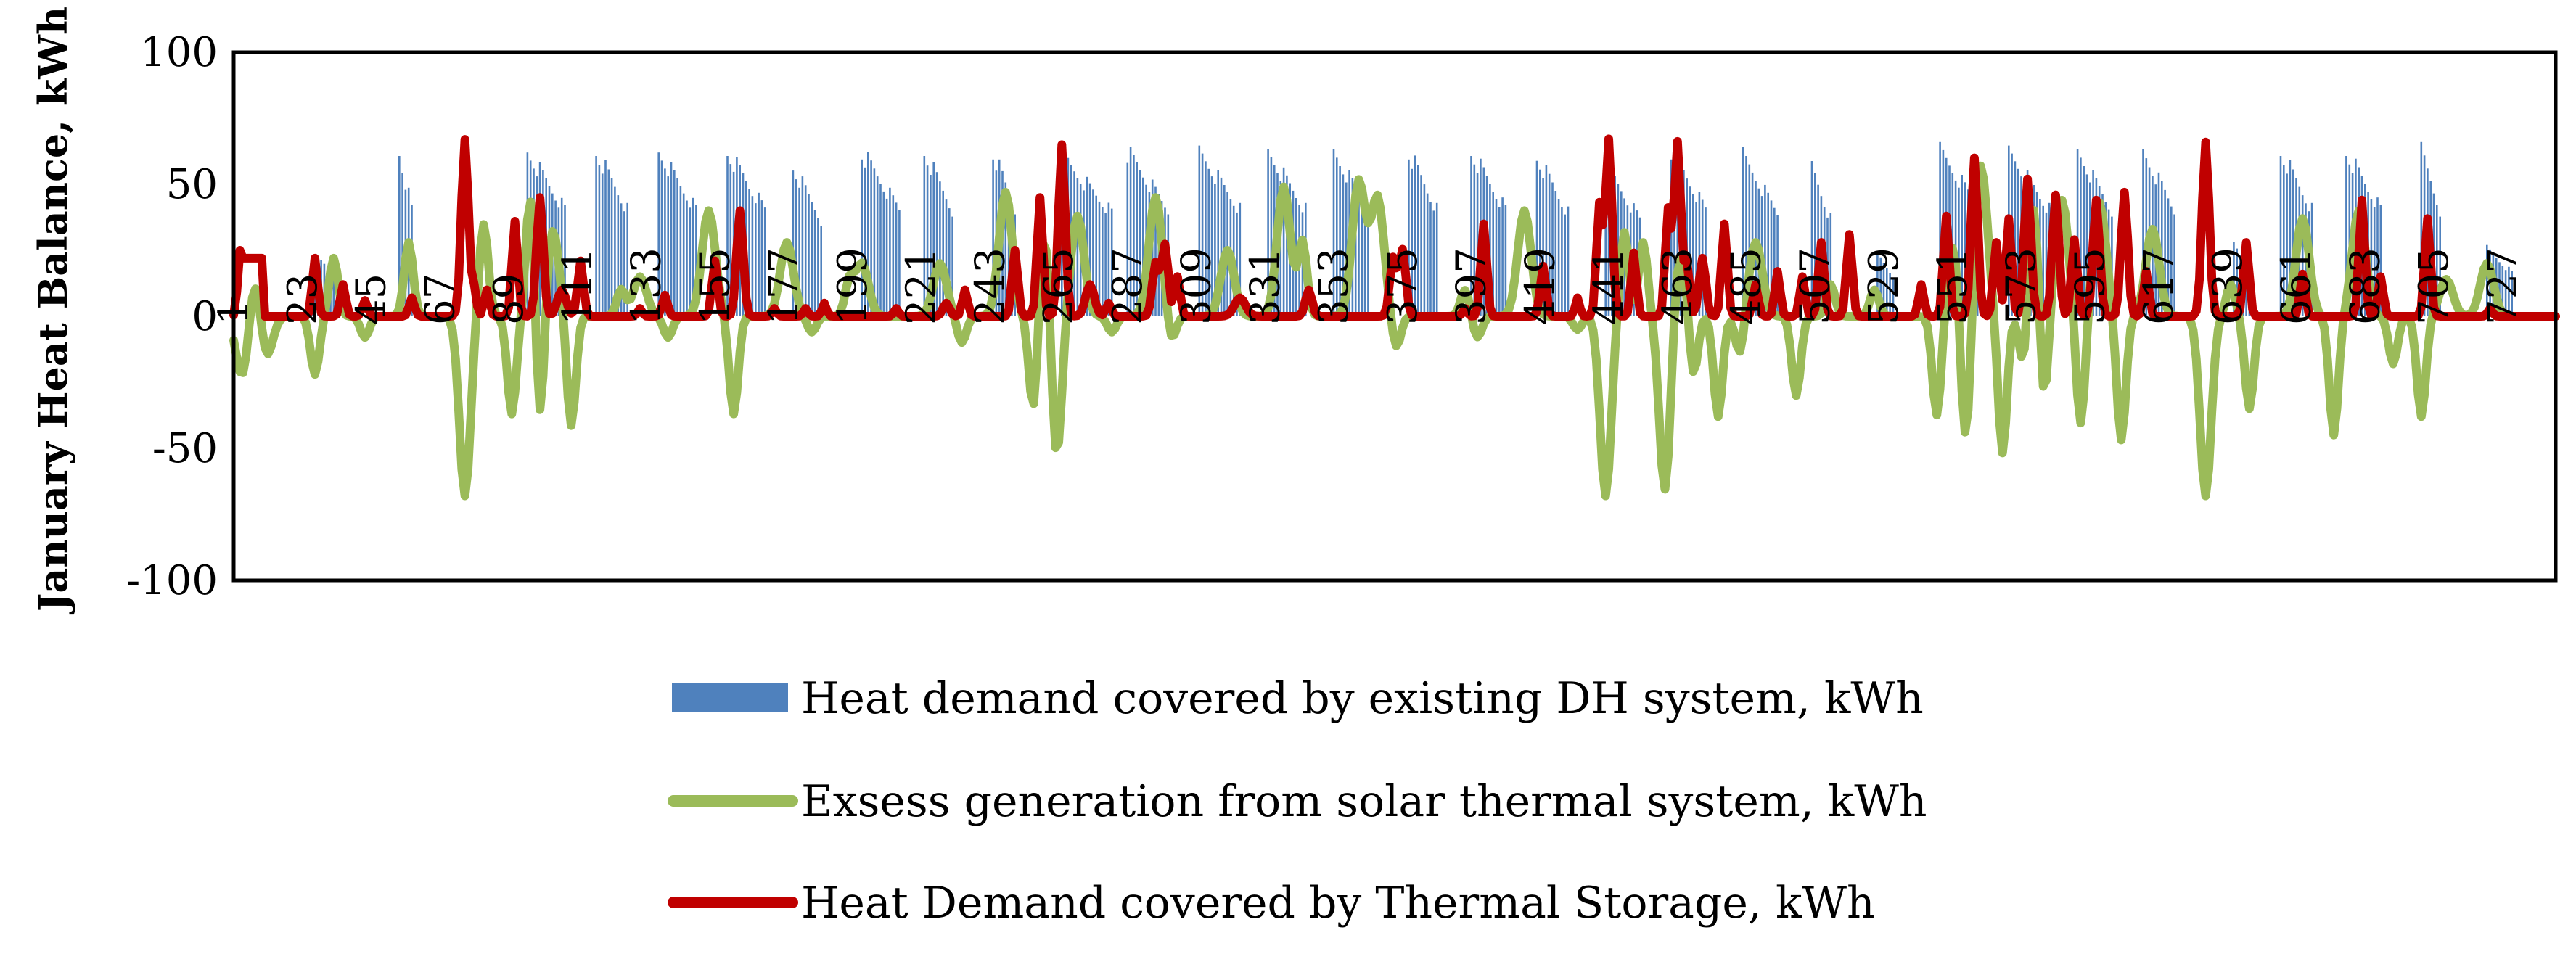 The height and width of the screenshot is (967, 2576). What do you see at coordinates (1197, 286) in the screenshot?
I see `x-tick-label: 309` at bounding box center [1197, 286].